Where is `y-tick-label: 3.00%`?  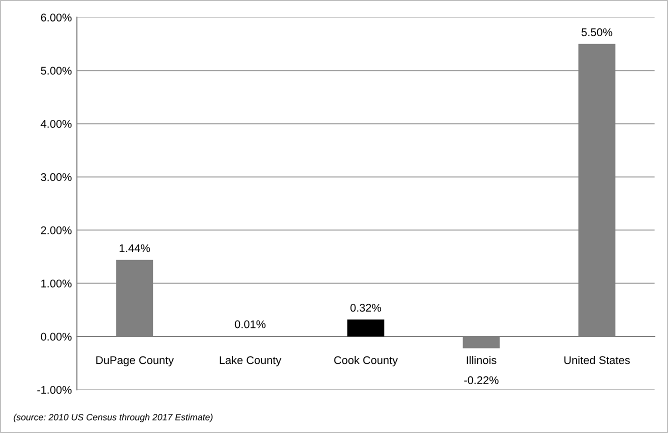
y-tick-label: 3.00% is located at coordinates (56, 177).